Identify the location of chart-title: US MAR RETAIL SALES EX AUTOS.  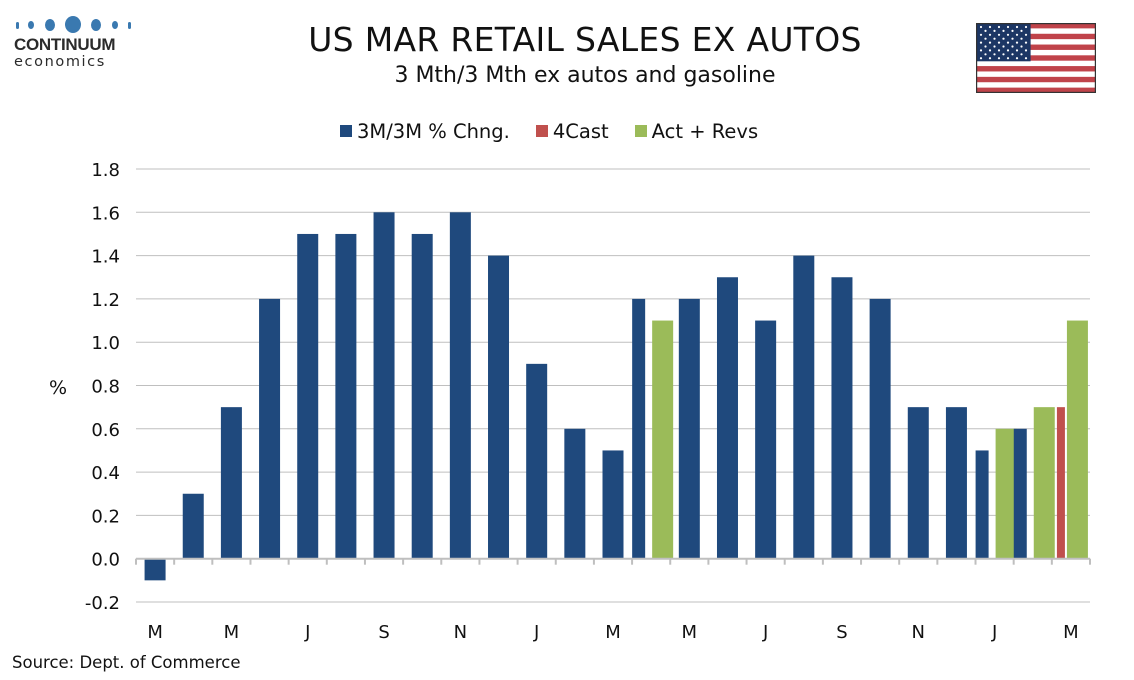
(585, 39).